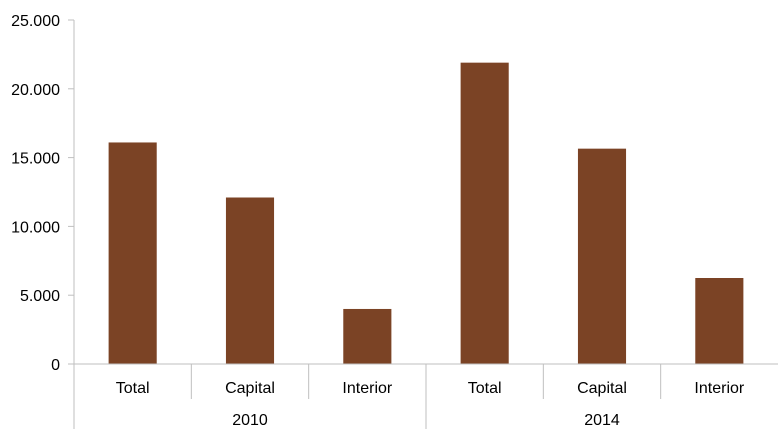  I want to click on y-axis: 0 5.000 10.000 15.000 20.000 25.000, so click(43, 193).